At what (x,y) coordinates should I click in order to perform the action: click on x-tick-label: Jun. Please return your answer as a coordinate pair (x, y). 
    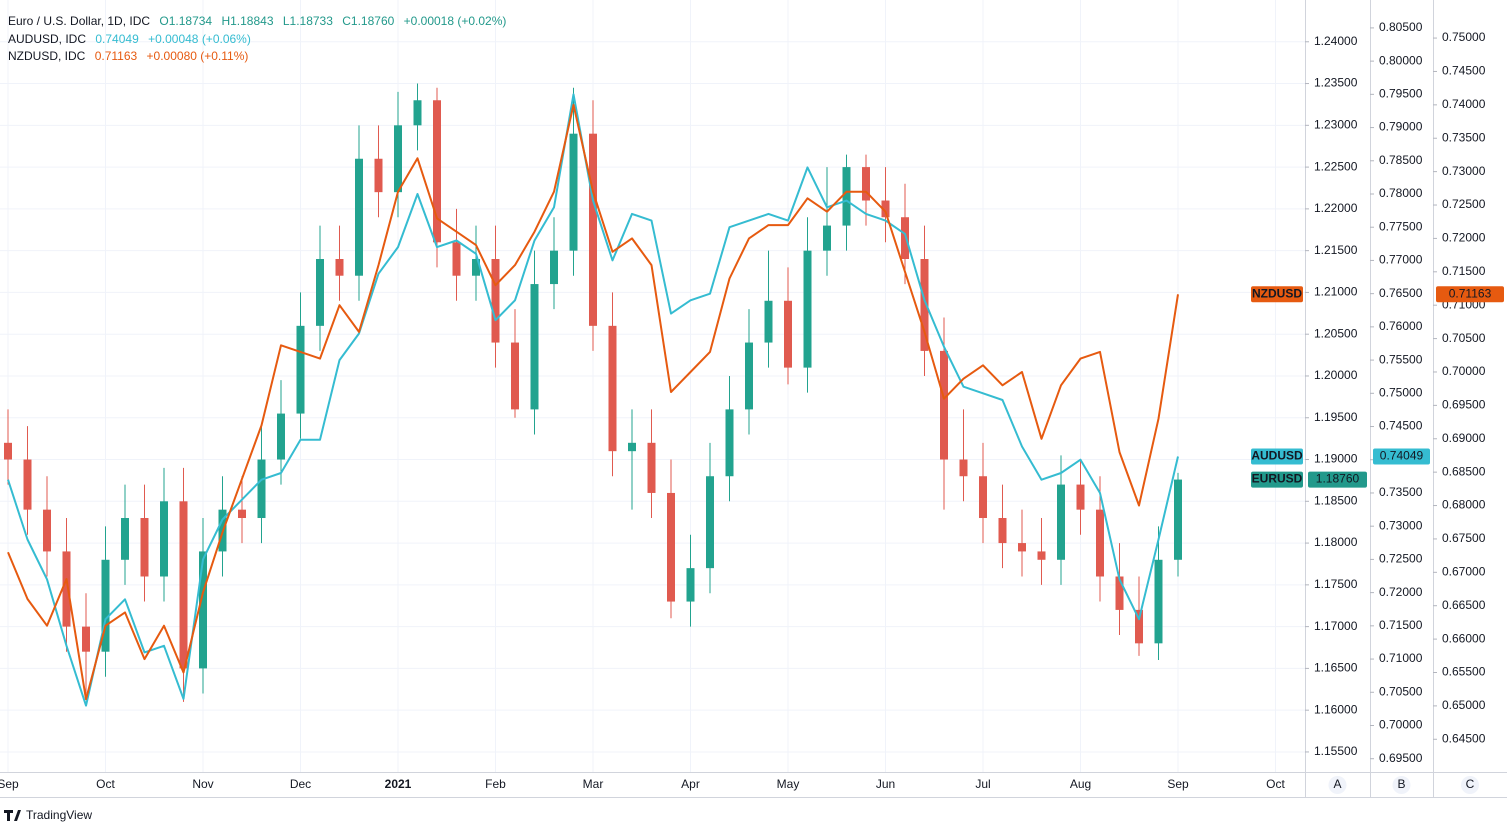
    Looking at the image, I should click on (885, 784).